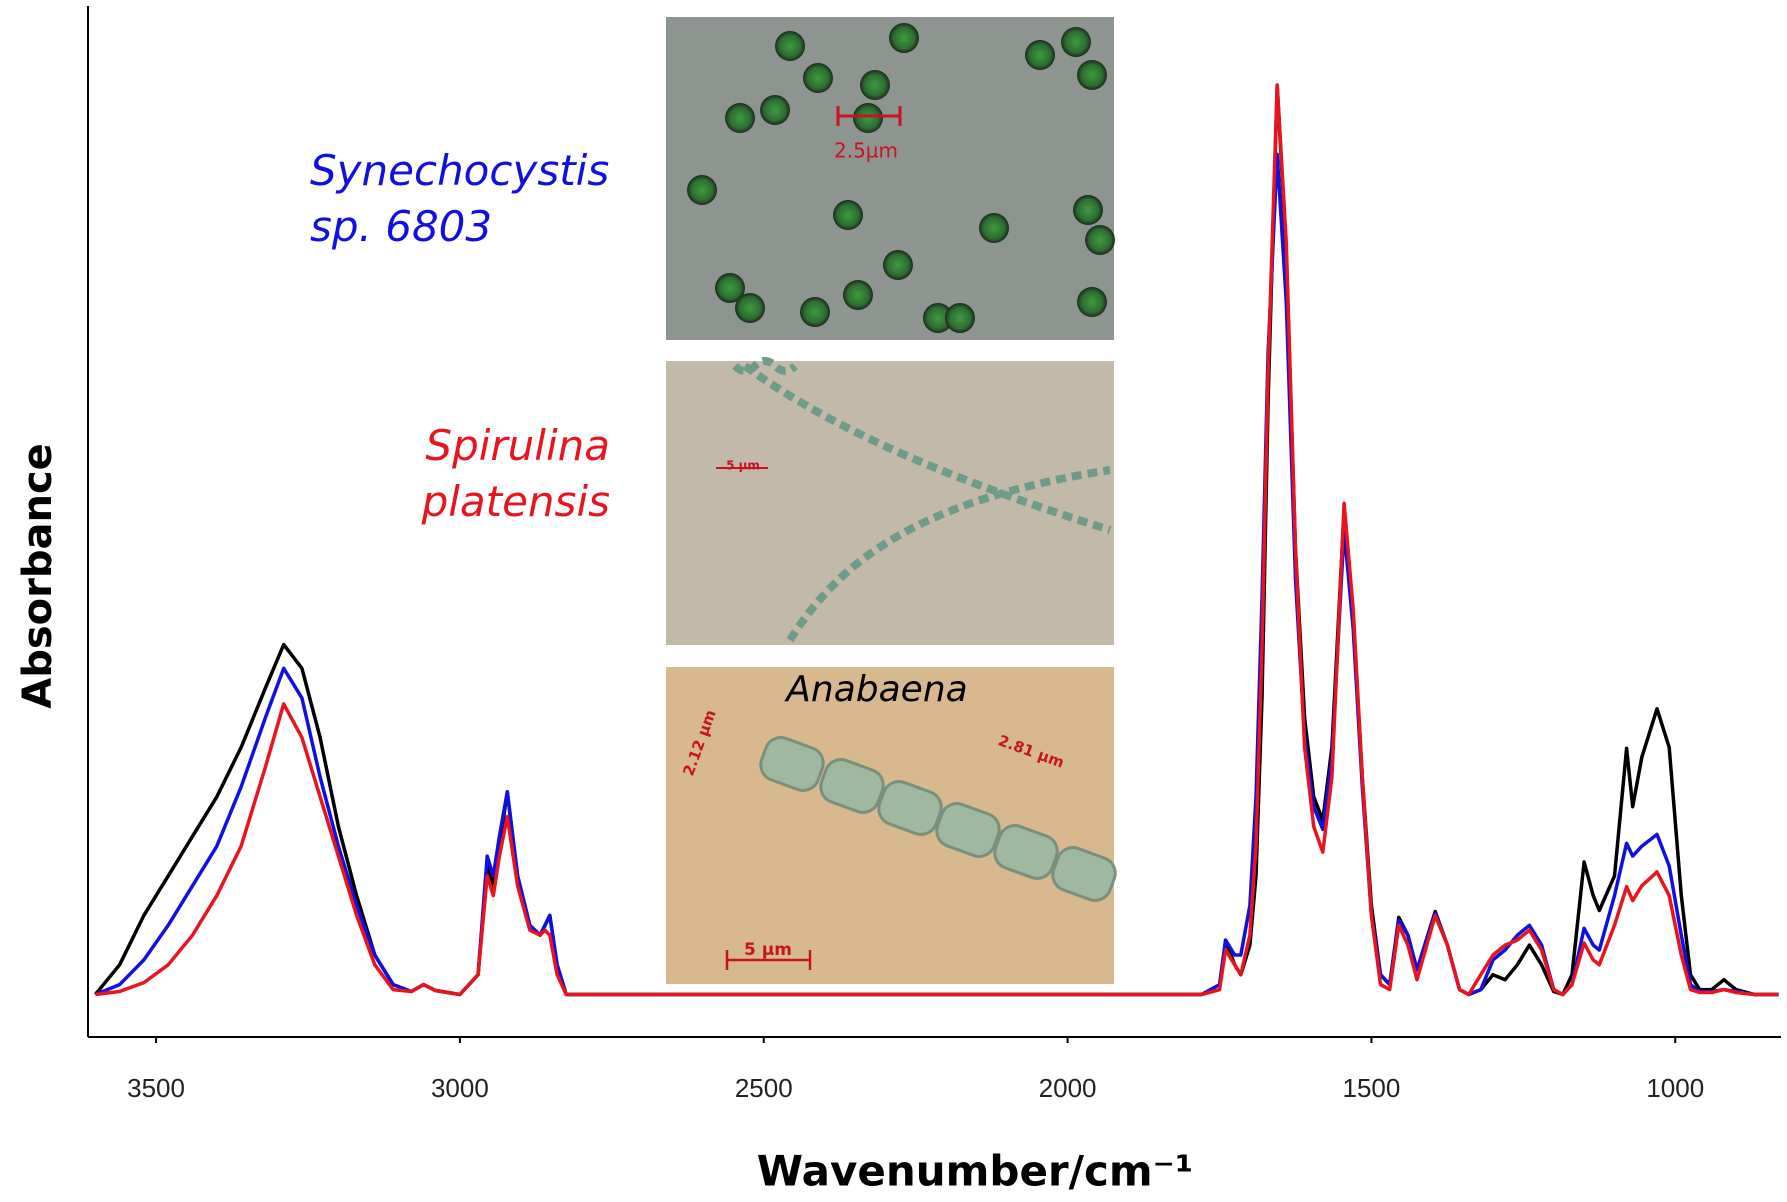 Image resolution: width=1787 pixels, height=1202 pixels. Describe the element at coordinates (156, 1088) in the screenshot. I see `x-tick-label: 3500` at that location.